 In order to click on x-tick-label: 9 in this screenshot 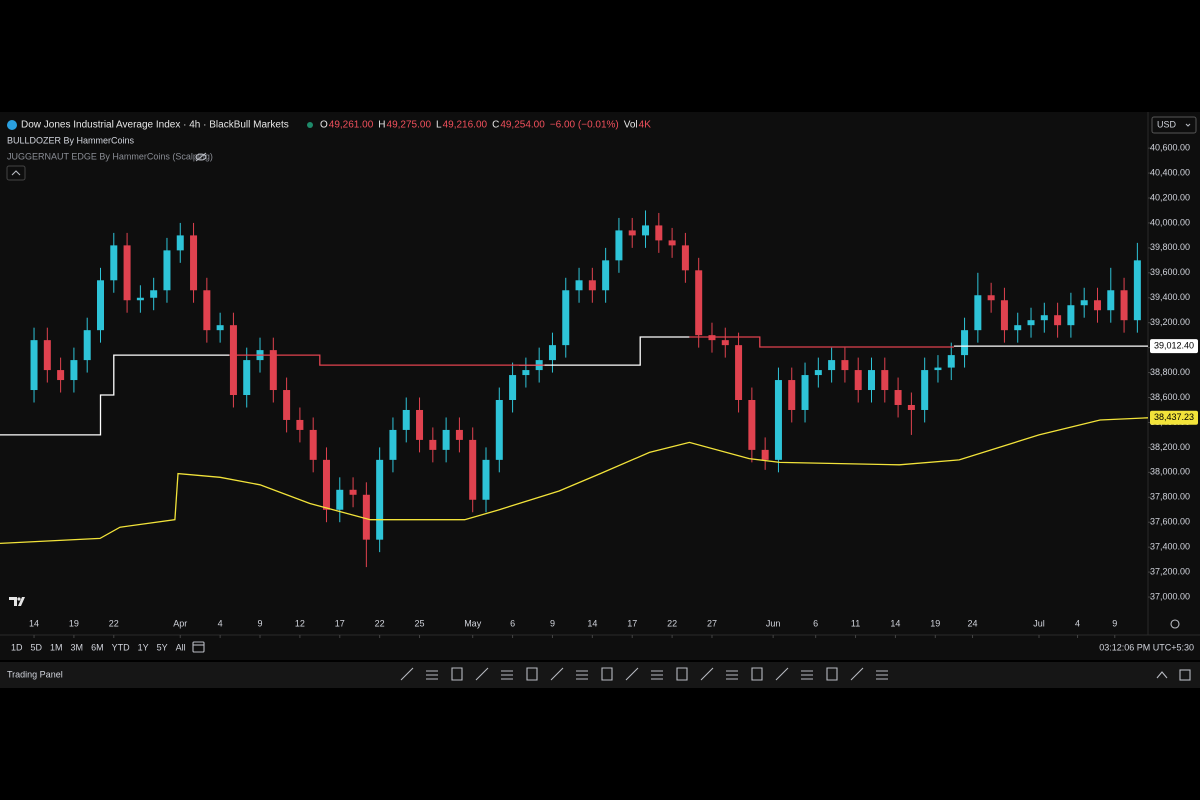, I will do `click(552, 623)`.